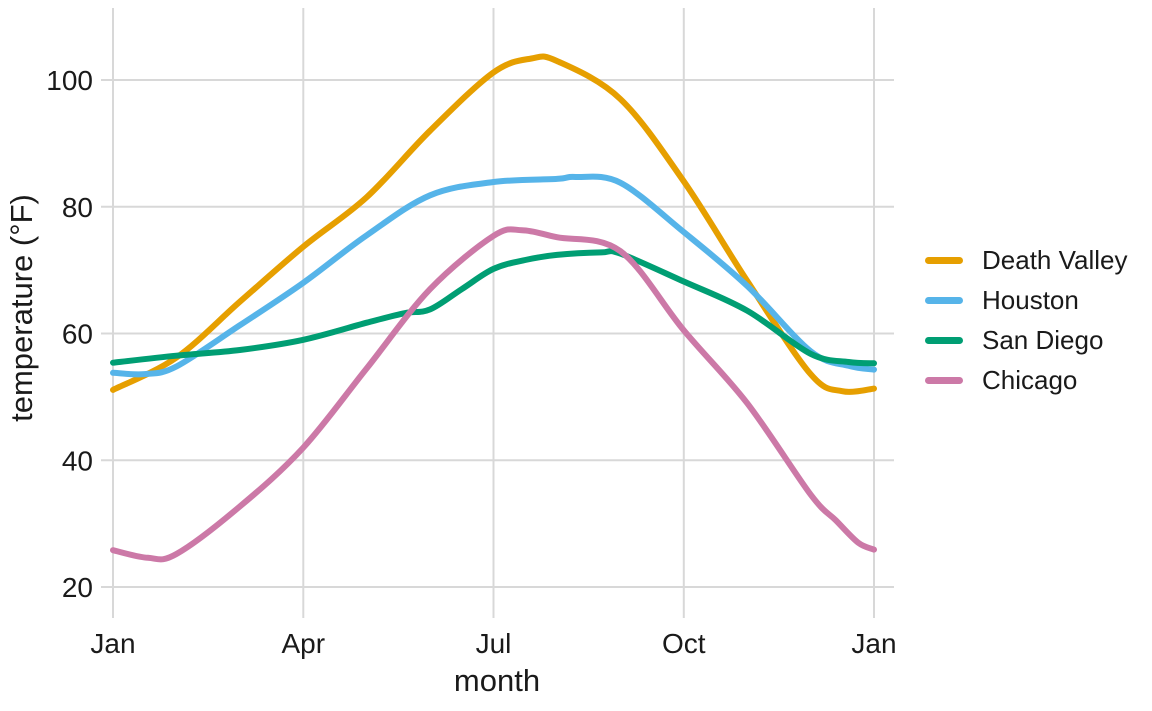  Describe the element at coordinates (77, 587) in the screenshot. I see `y-tick-label: 20` at that location.